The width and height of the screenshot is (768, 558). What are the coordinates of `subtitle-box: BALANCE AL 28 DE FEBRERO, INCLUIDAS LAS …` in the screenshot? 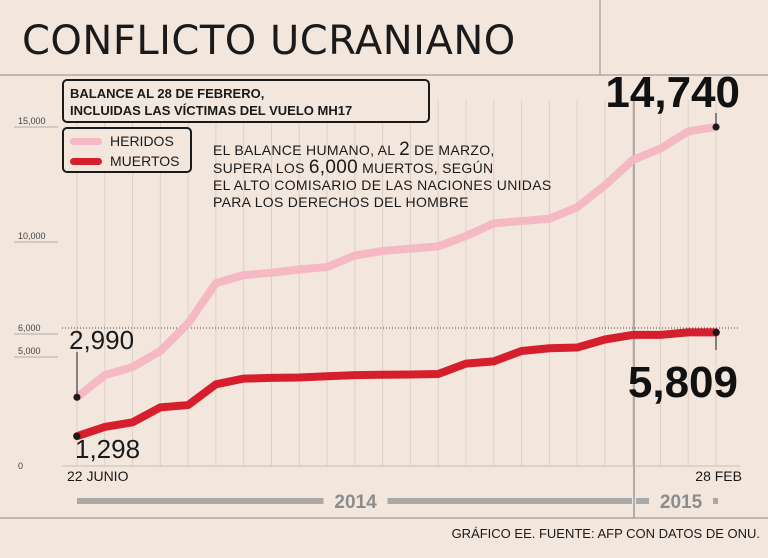 It's located at (246, 101).